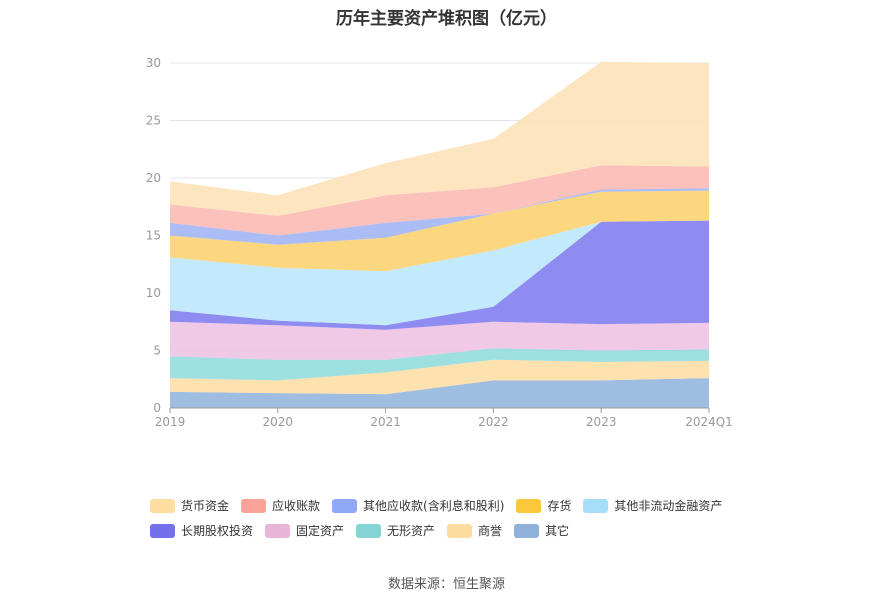  Describe the element at coordinates (385, 422) in the screenshot. I see `x-tick-label: 2021` at that location.